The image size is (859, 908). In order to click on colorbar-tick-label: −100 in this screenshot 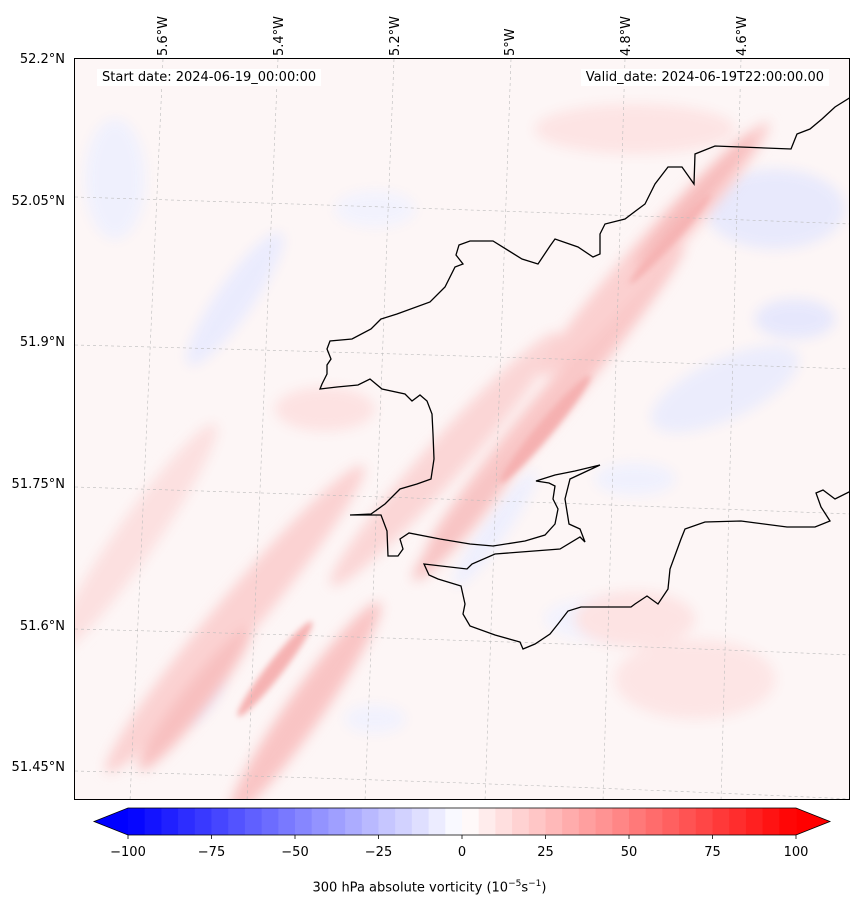, I will do `click(128, 852)`.